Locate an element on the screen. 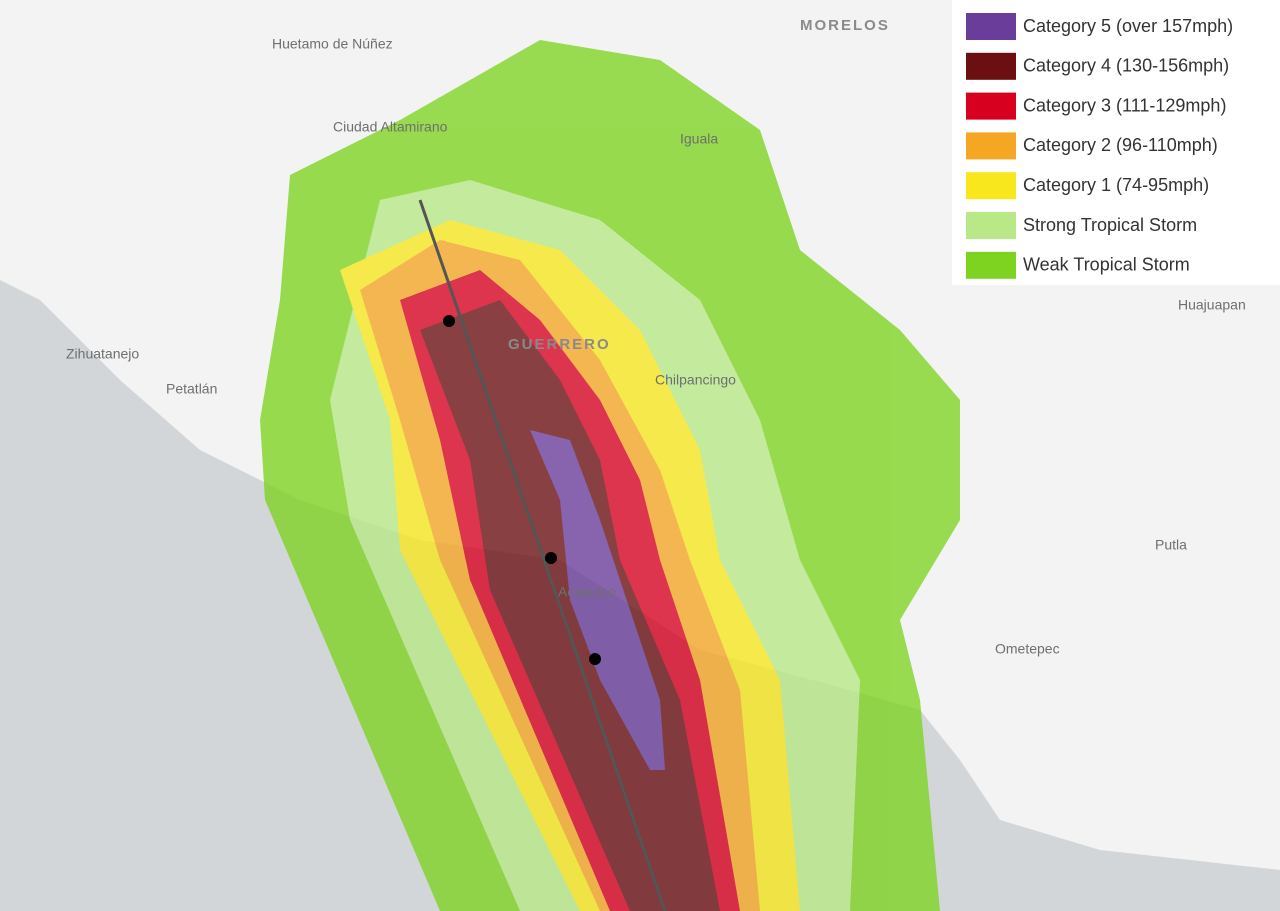 This screenshot has width=1280, height=911. legend-label: Category 5 (over 157mph) is located at coordinates (1128, 26).